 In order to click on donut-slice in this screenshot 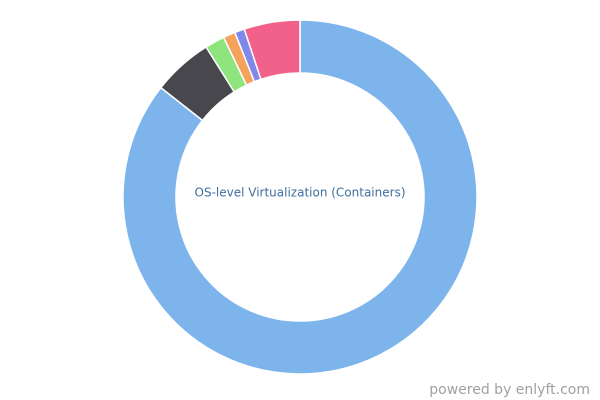, I will do `click(272, 50)`.